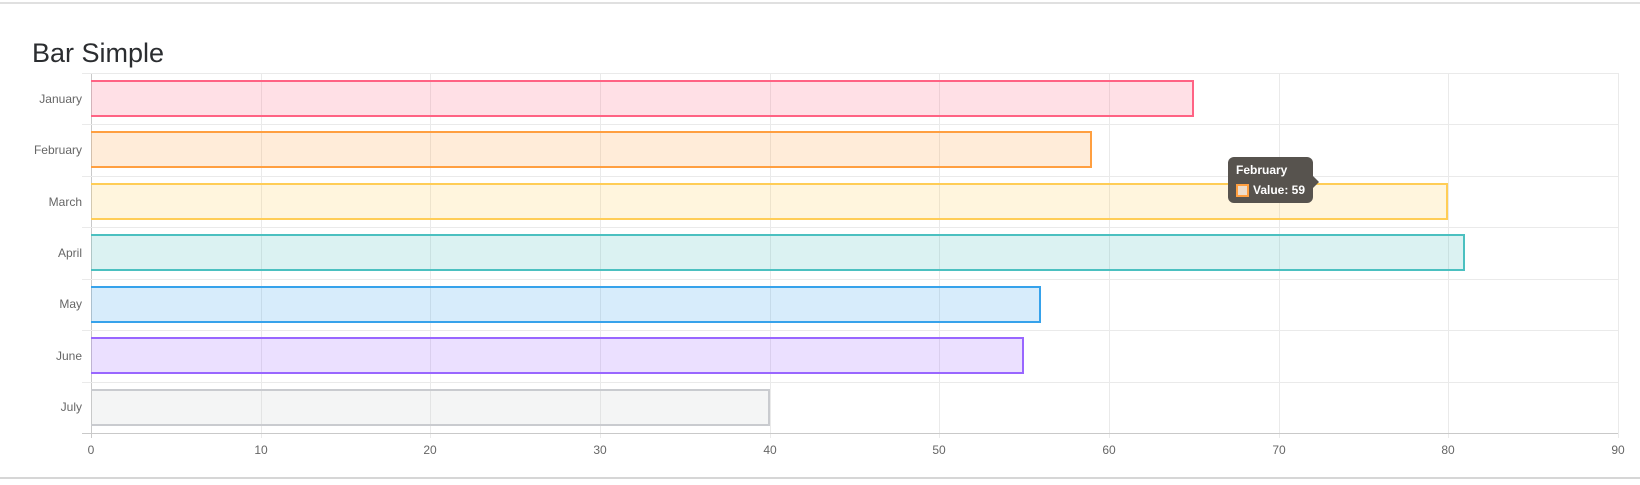  What do you see at coordinates (41, 253) in the screenshot?
I see `y-axis-labels: January February March April May June July` at bounding box center [41, 253].